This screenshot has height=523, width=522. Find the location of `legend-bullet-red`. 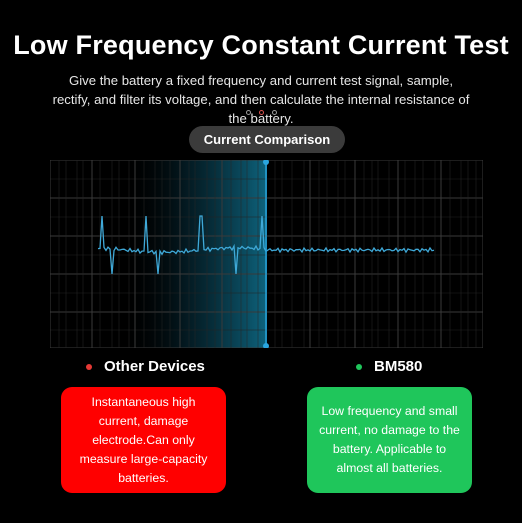

legend-bullet-red is located at coordinates (89, 366).